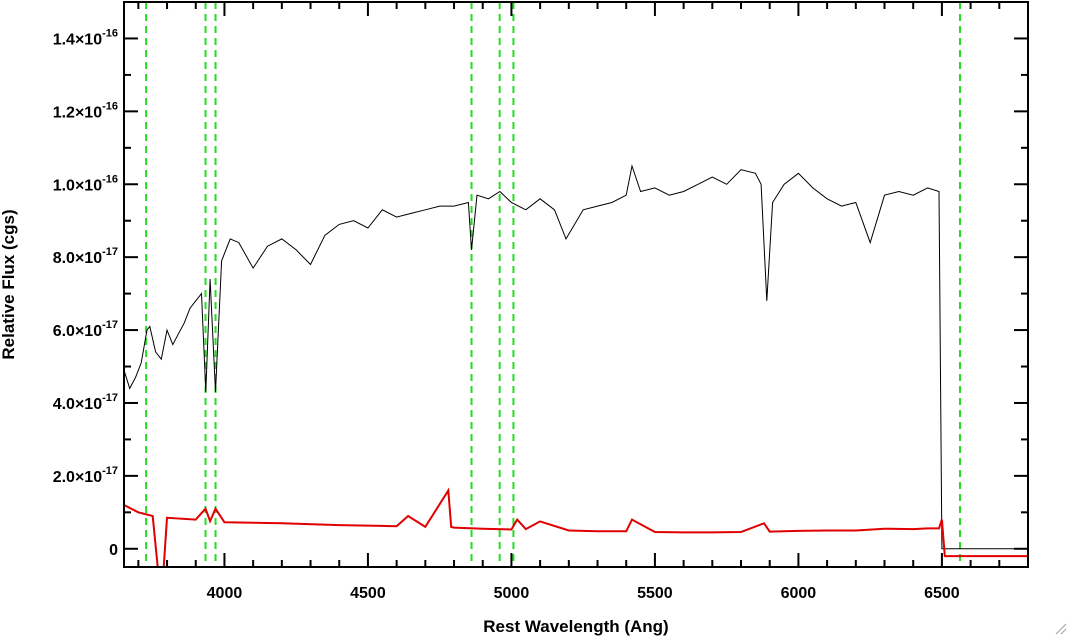 Image resolution: width=1069 pixels, height=637 pixels. Describe the element at coordinates (225, 593) in the screenshot. I see `x-tick-label: 4000` at that location.